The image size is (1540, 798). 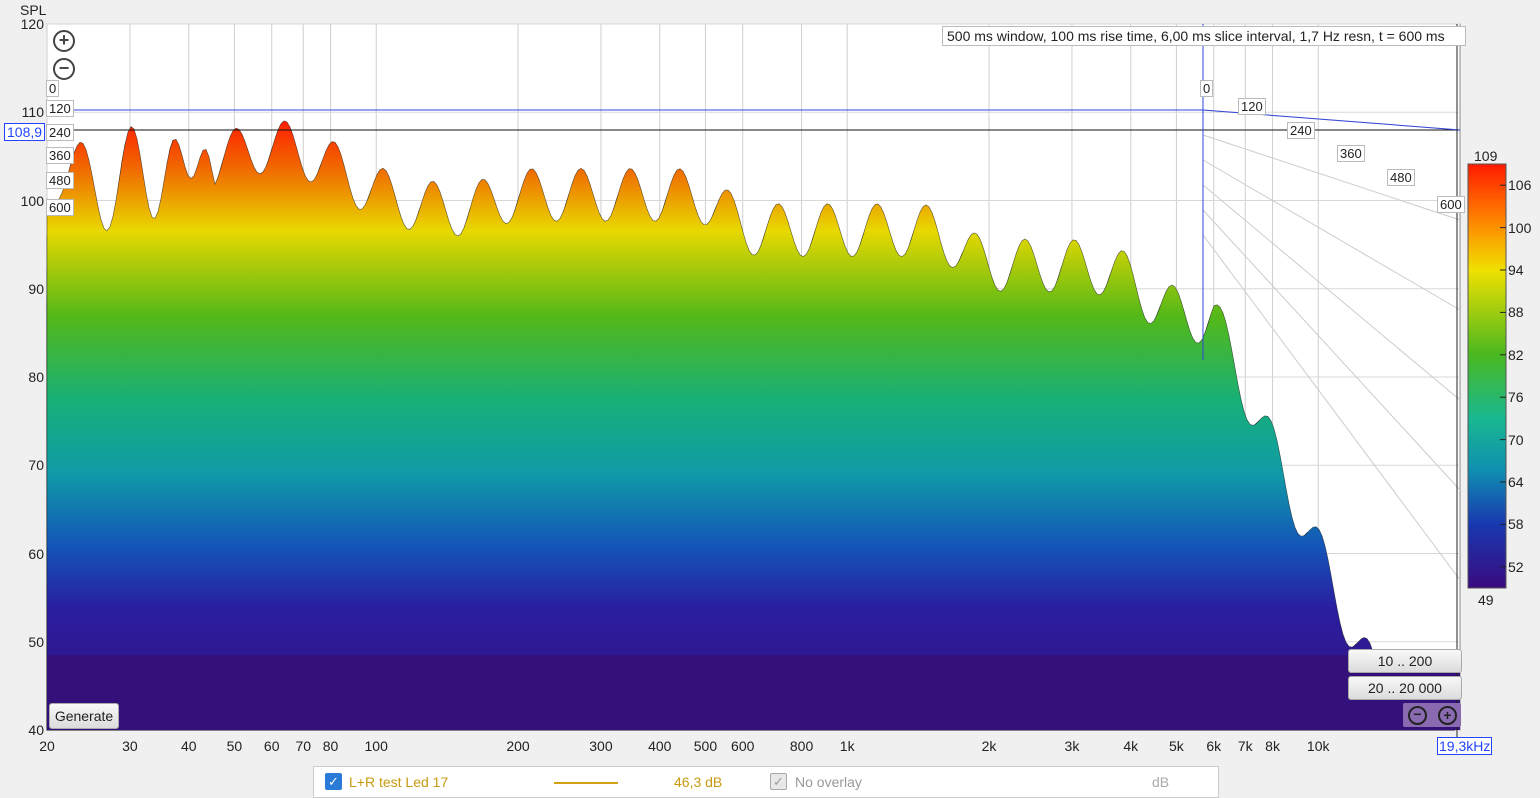 What do you see at coordinates (1516, 354) in the screenshot?
I see `colorbar-tick: 82` at bounding box center [1516, 354].